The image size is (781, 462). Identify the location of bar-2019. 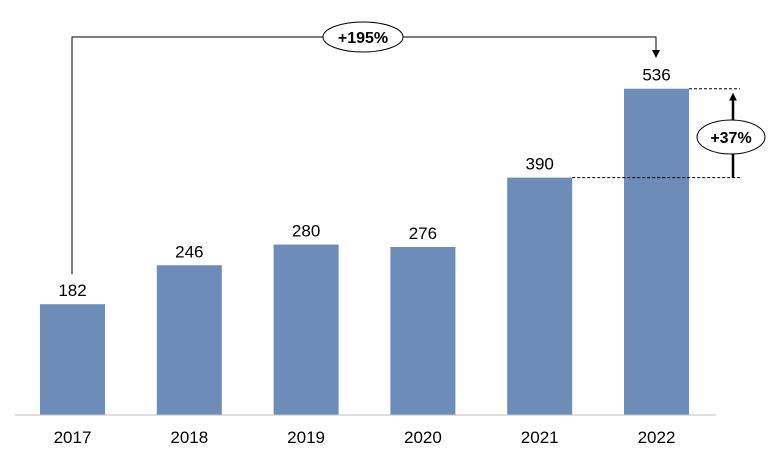
(306, 329).